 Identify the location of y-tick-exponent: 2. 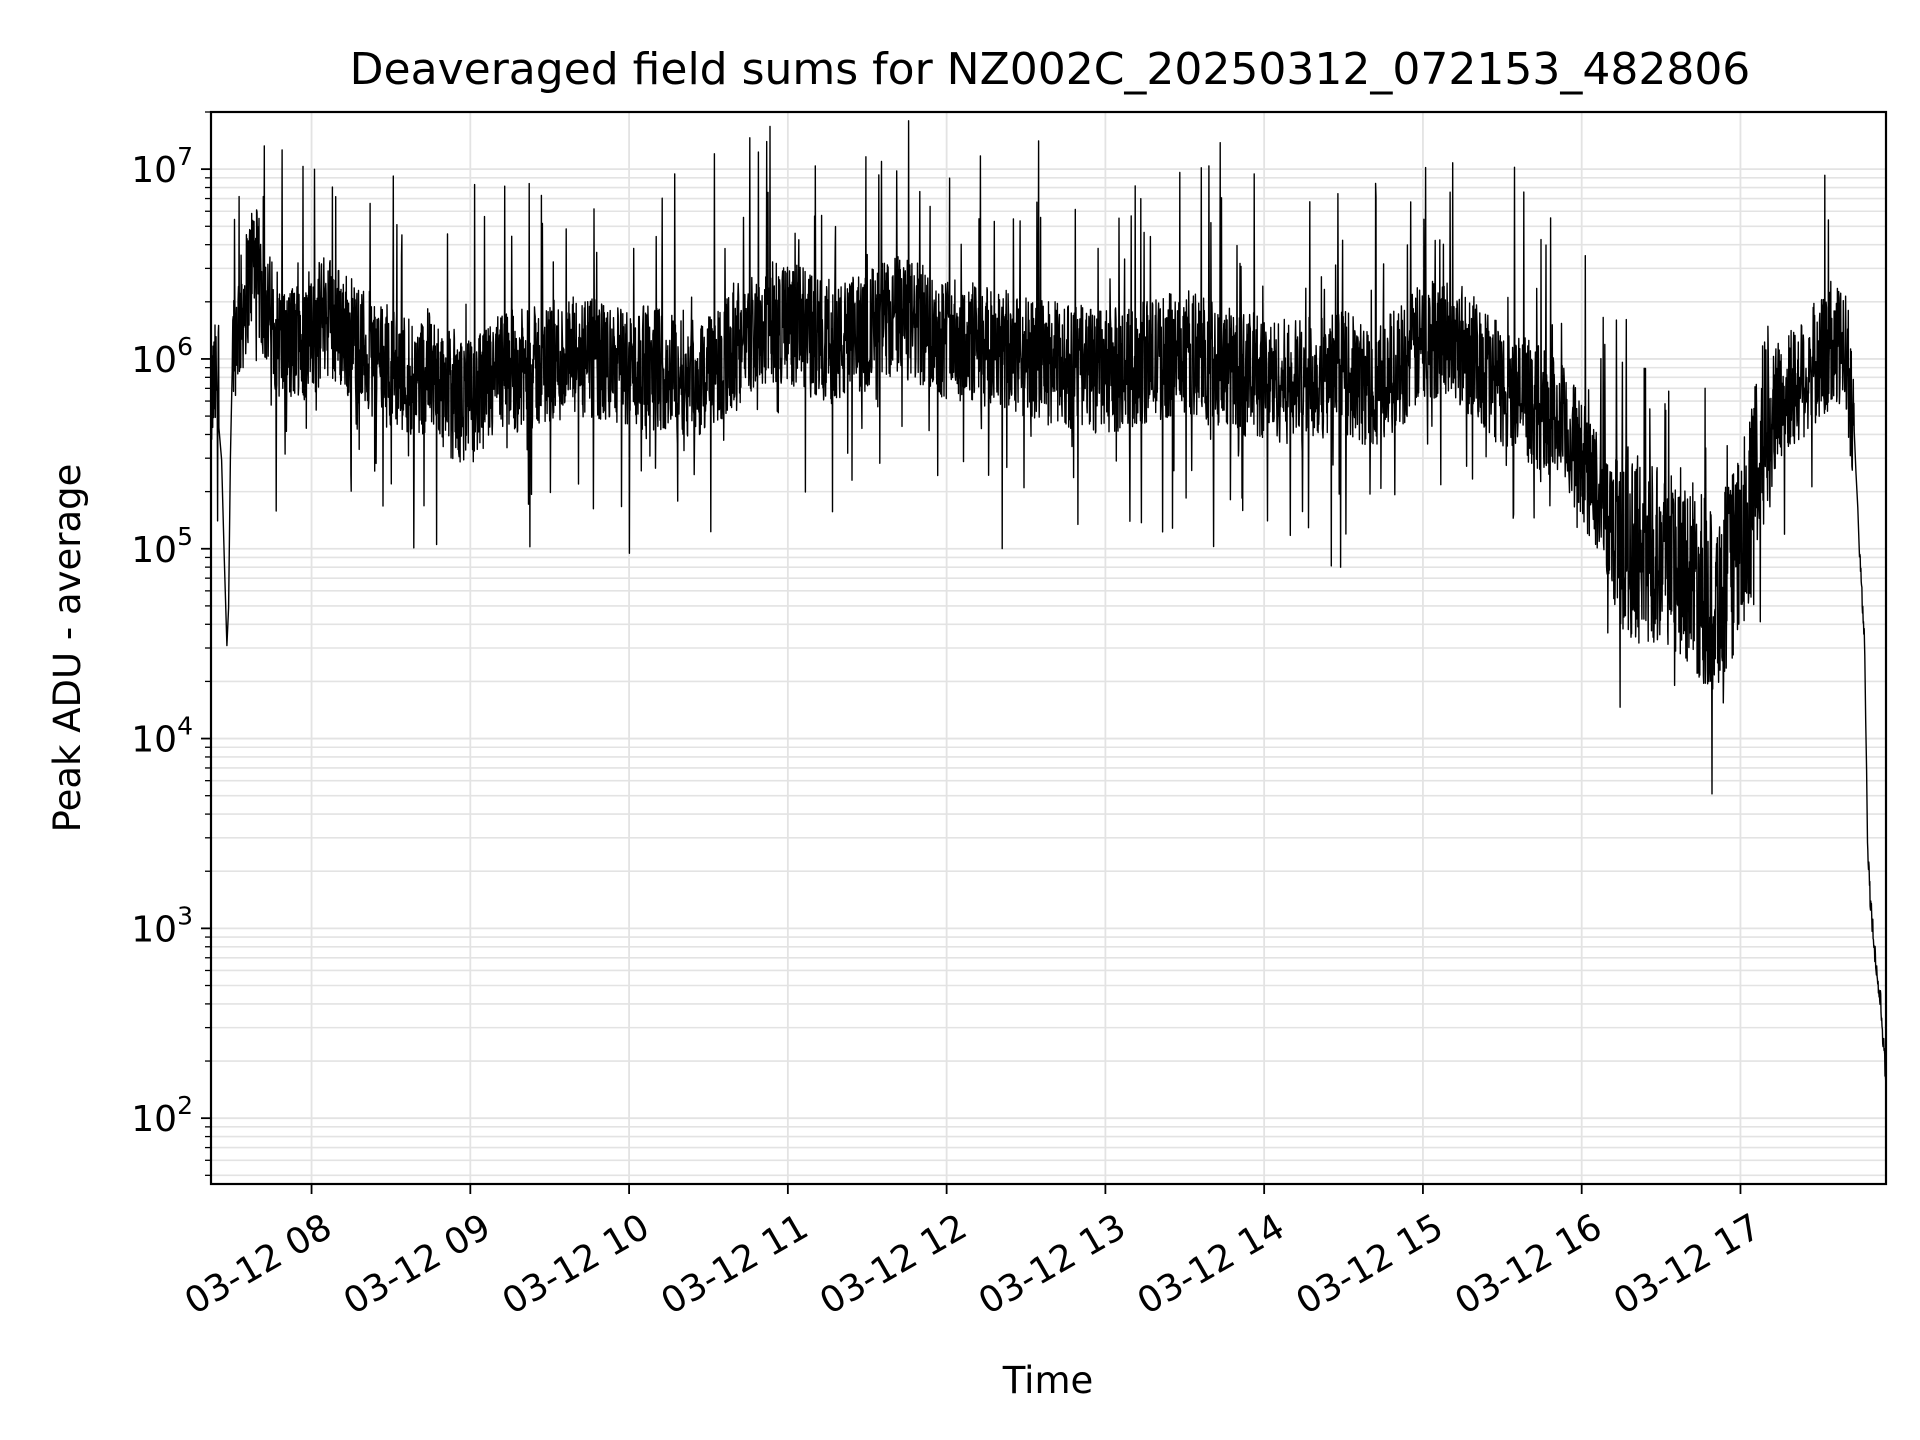
(185, 1105).